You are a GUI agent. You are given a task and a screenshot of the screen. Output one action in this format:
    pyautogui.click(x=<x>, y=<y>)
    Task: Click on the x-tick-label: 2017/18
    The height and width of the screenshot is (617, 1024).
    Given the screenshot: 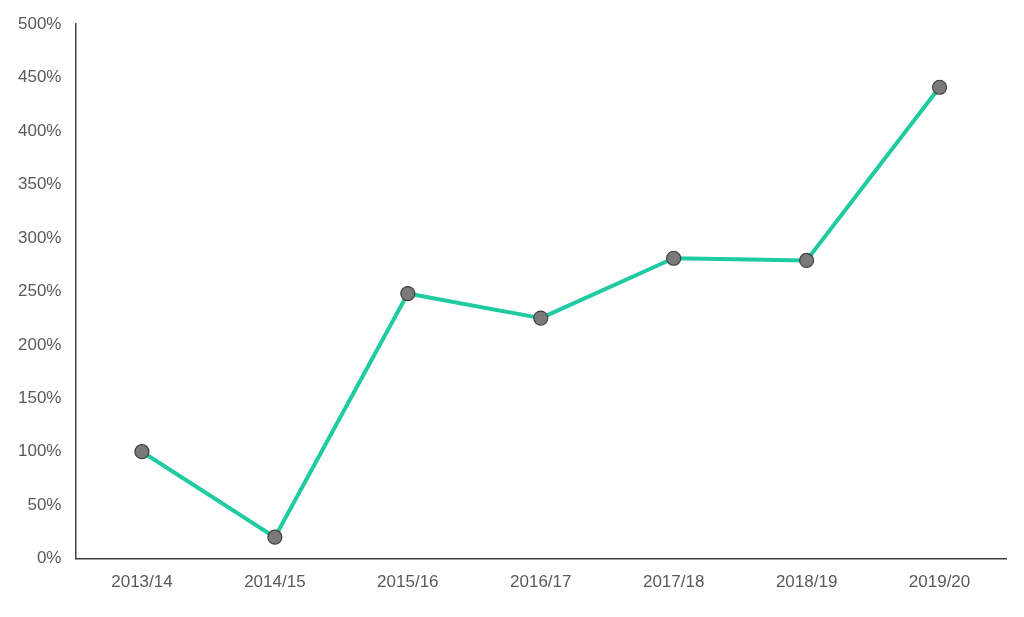 What is the action you would take?
    pyautogui.click(x=673, y=582)
    